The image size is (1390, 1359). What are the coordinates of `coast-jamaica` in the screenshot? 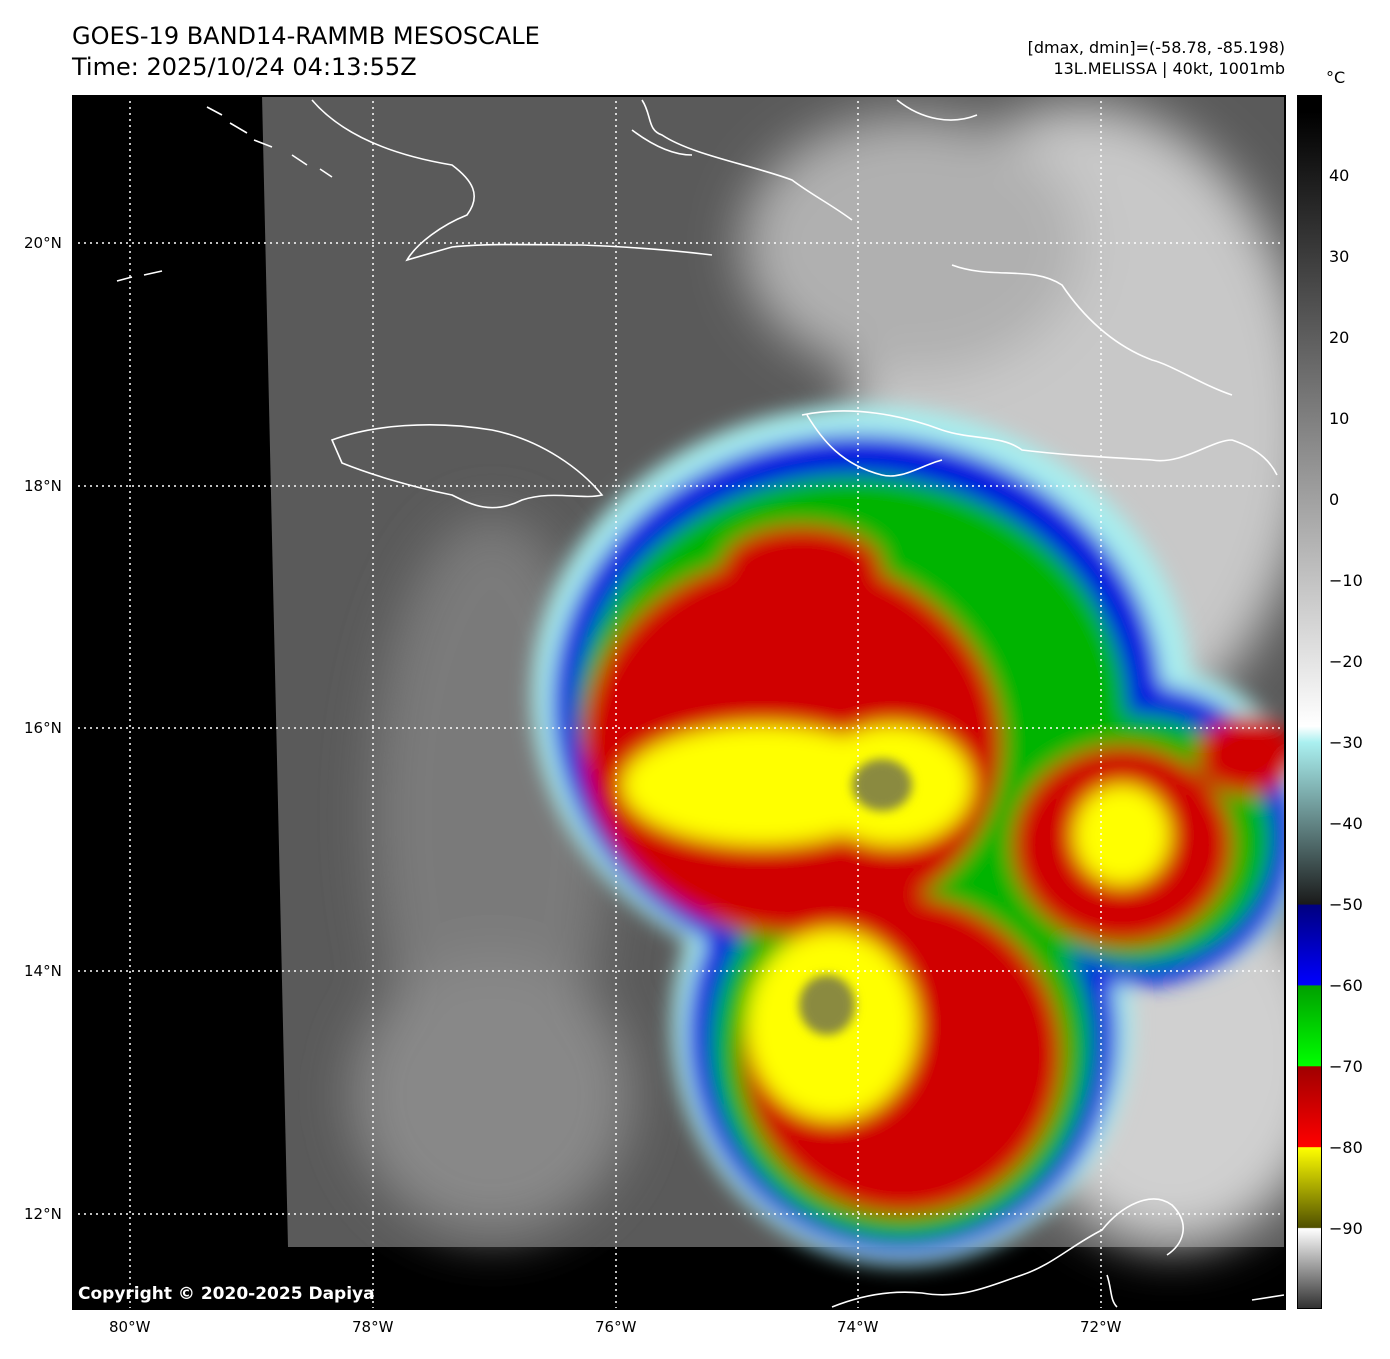 It's located at (467, 466).